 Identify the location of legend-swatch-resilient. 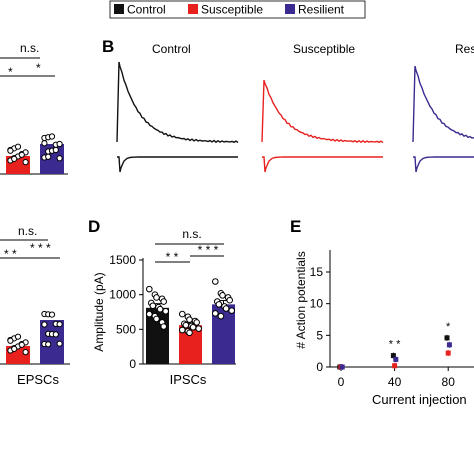
(290, 9).